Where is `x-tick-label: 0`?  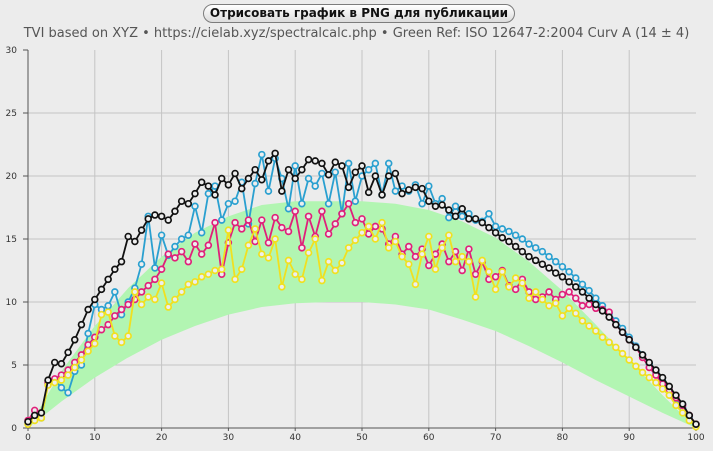 x-tick-label: 0 is located at coordinates (28, 438).